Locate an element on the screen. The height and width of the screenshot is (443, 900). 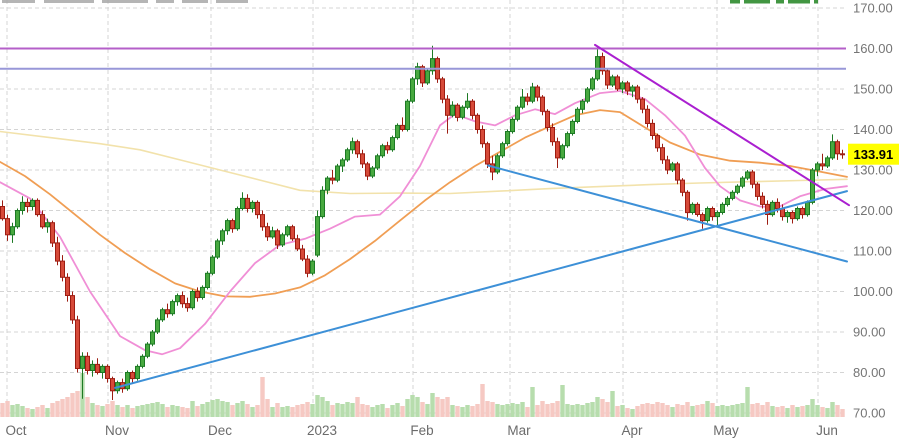
month-label-2023: 2023 is located at coordinates (322, 430).